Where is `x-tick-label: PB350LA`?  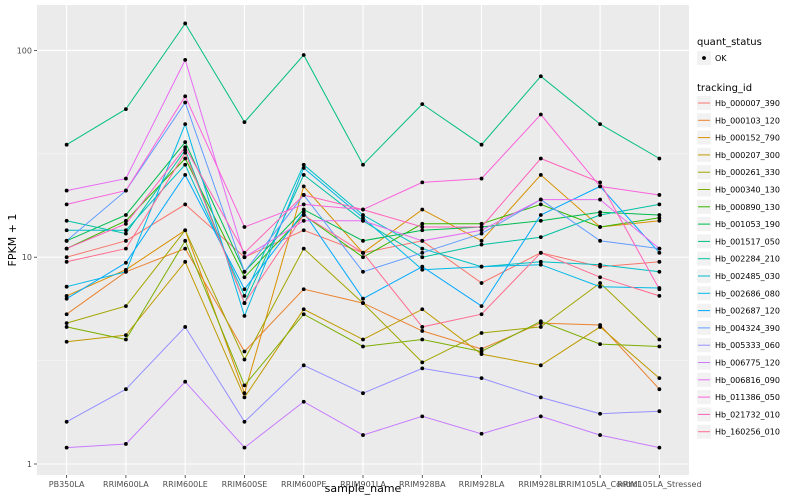
x-tick-label: PB350LA is located at coordinates (67, 484).